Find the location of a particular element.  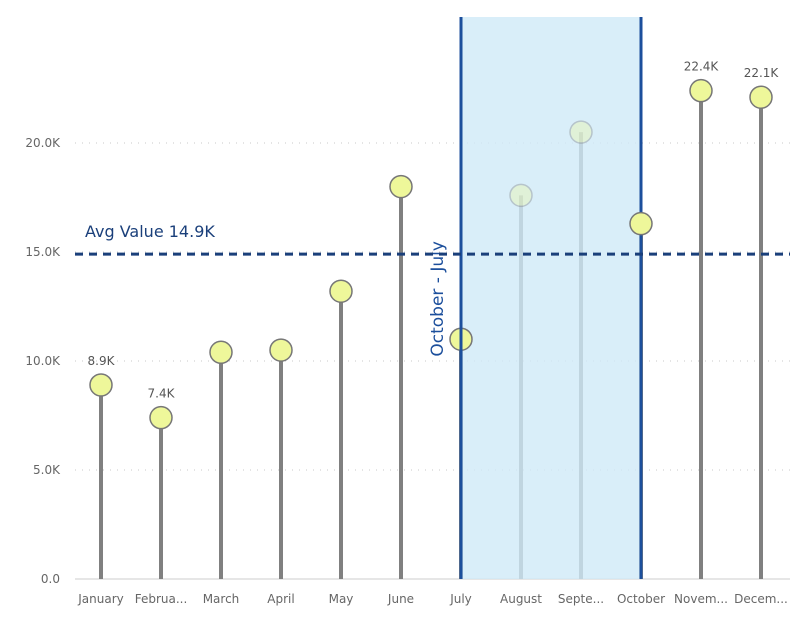

data-label: 22.4K is located at coordinates (702, 67).